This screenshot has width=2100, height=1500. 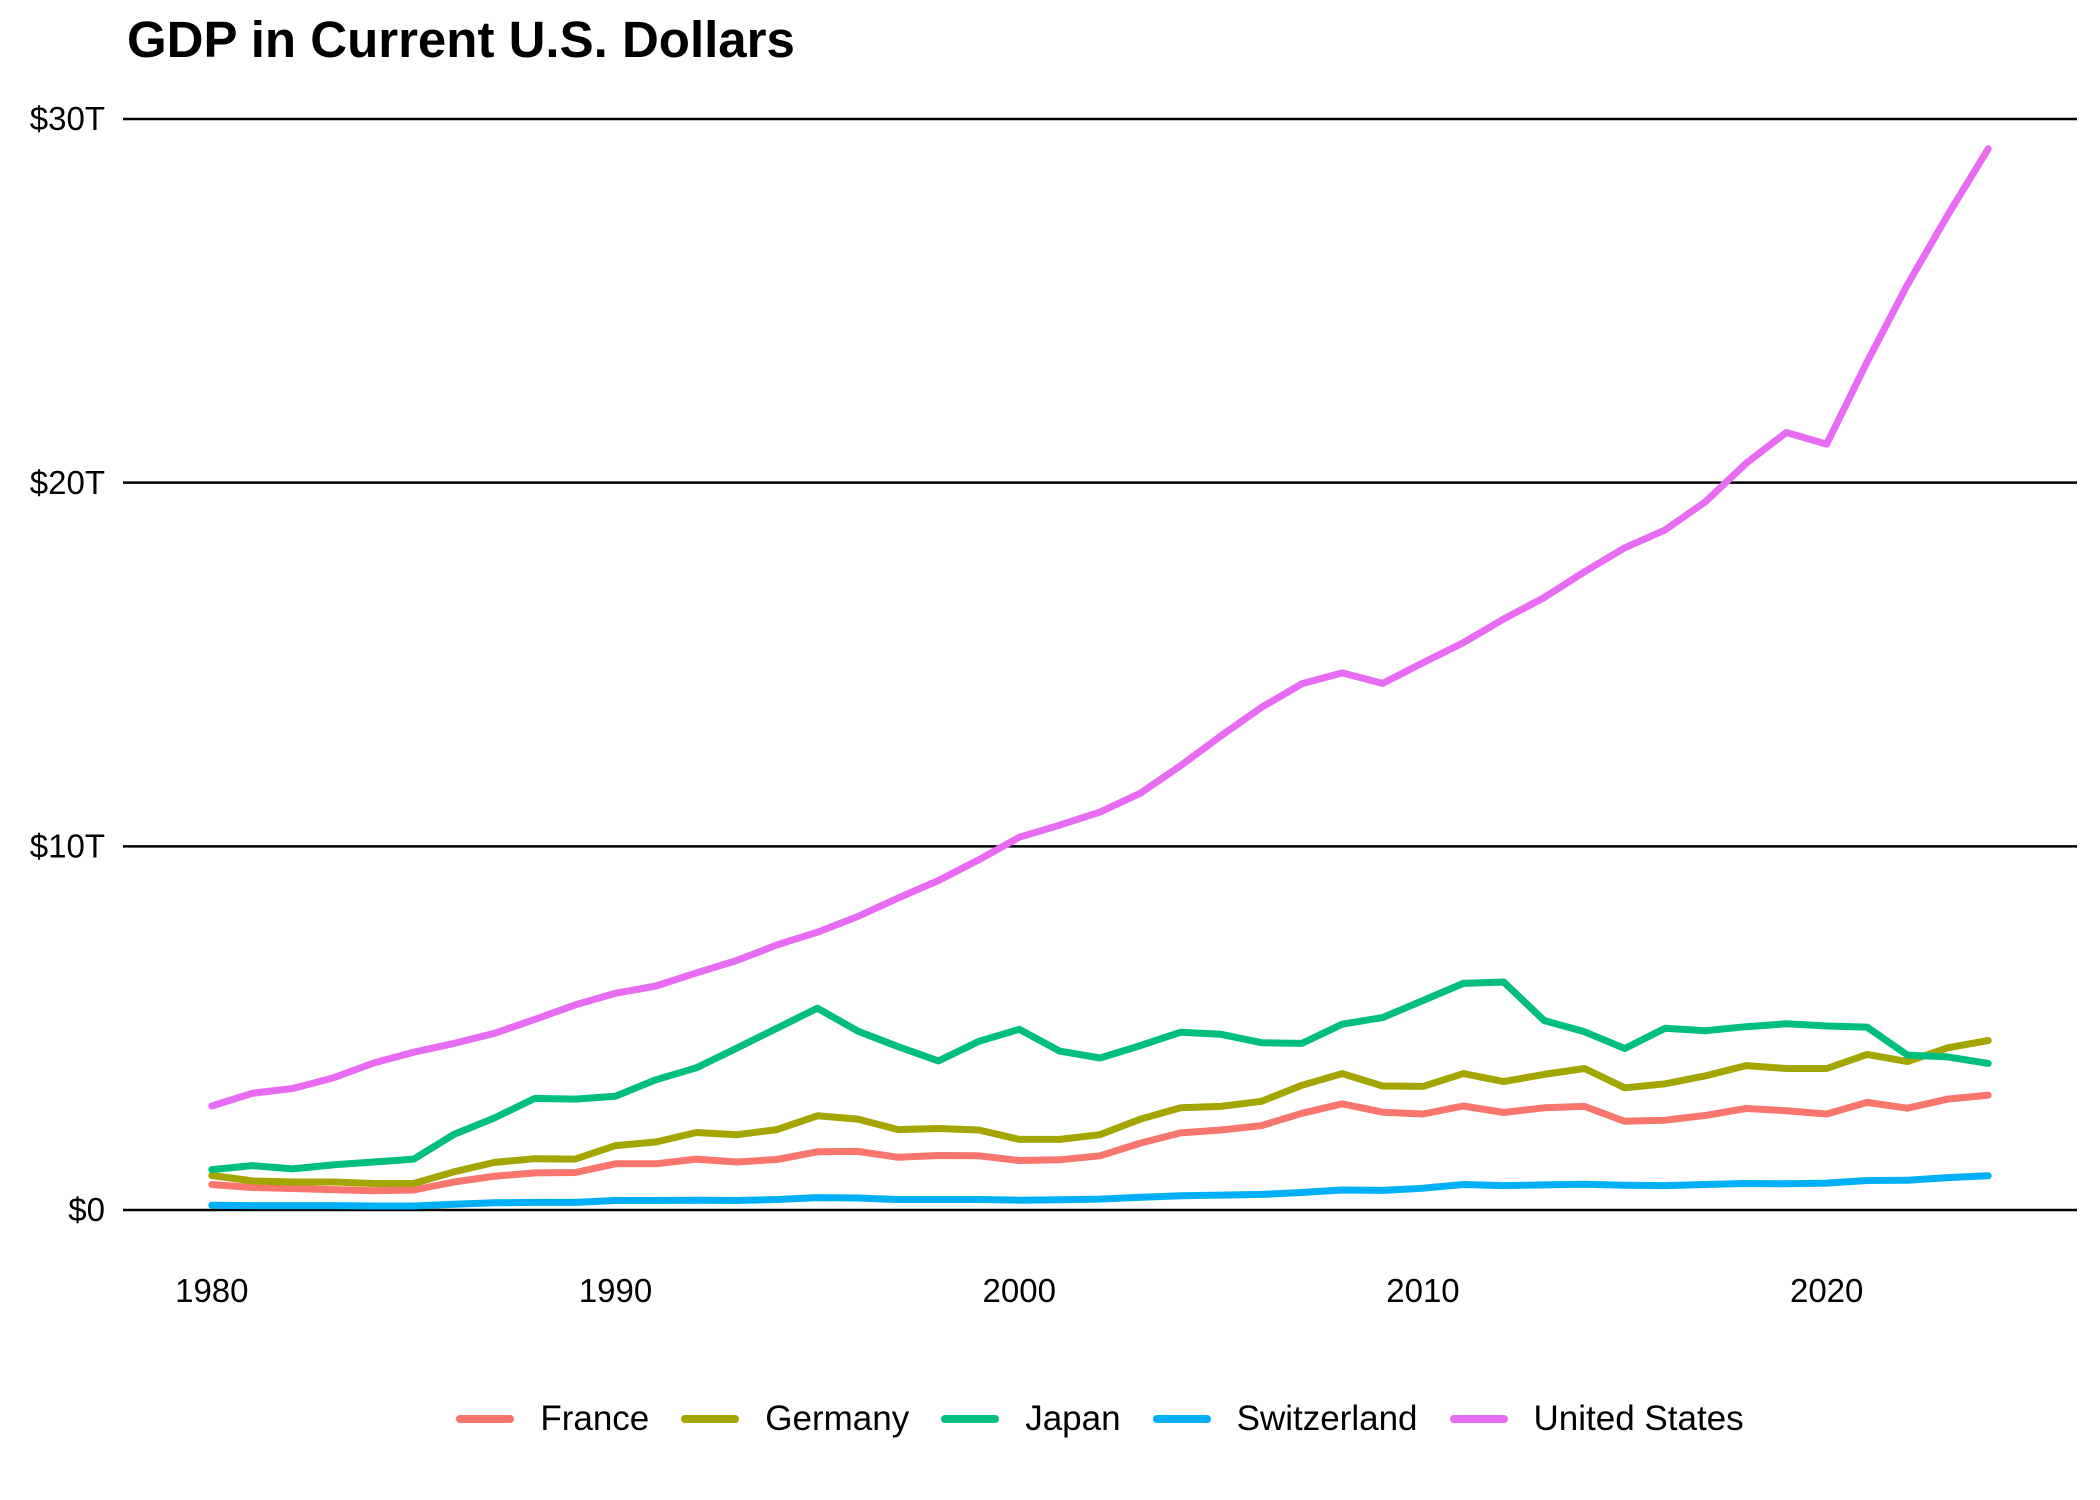 What do you see at coordinates (837, 1418) in the screenshot?
I see `legend-label-germany: Germany` at bounding box center [837, 1418].